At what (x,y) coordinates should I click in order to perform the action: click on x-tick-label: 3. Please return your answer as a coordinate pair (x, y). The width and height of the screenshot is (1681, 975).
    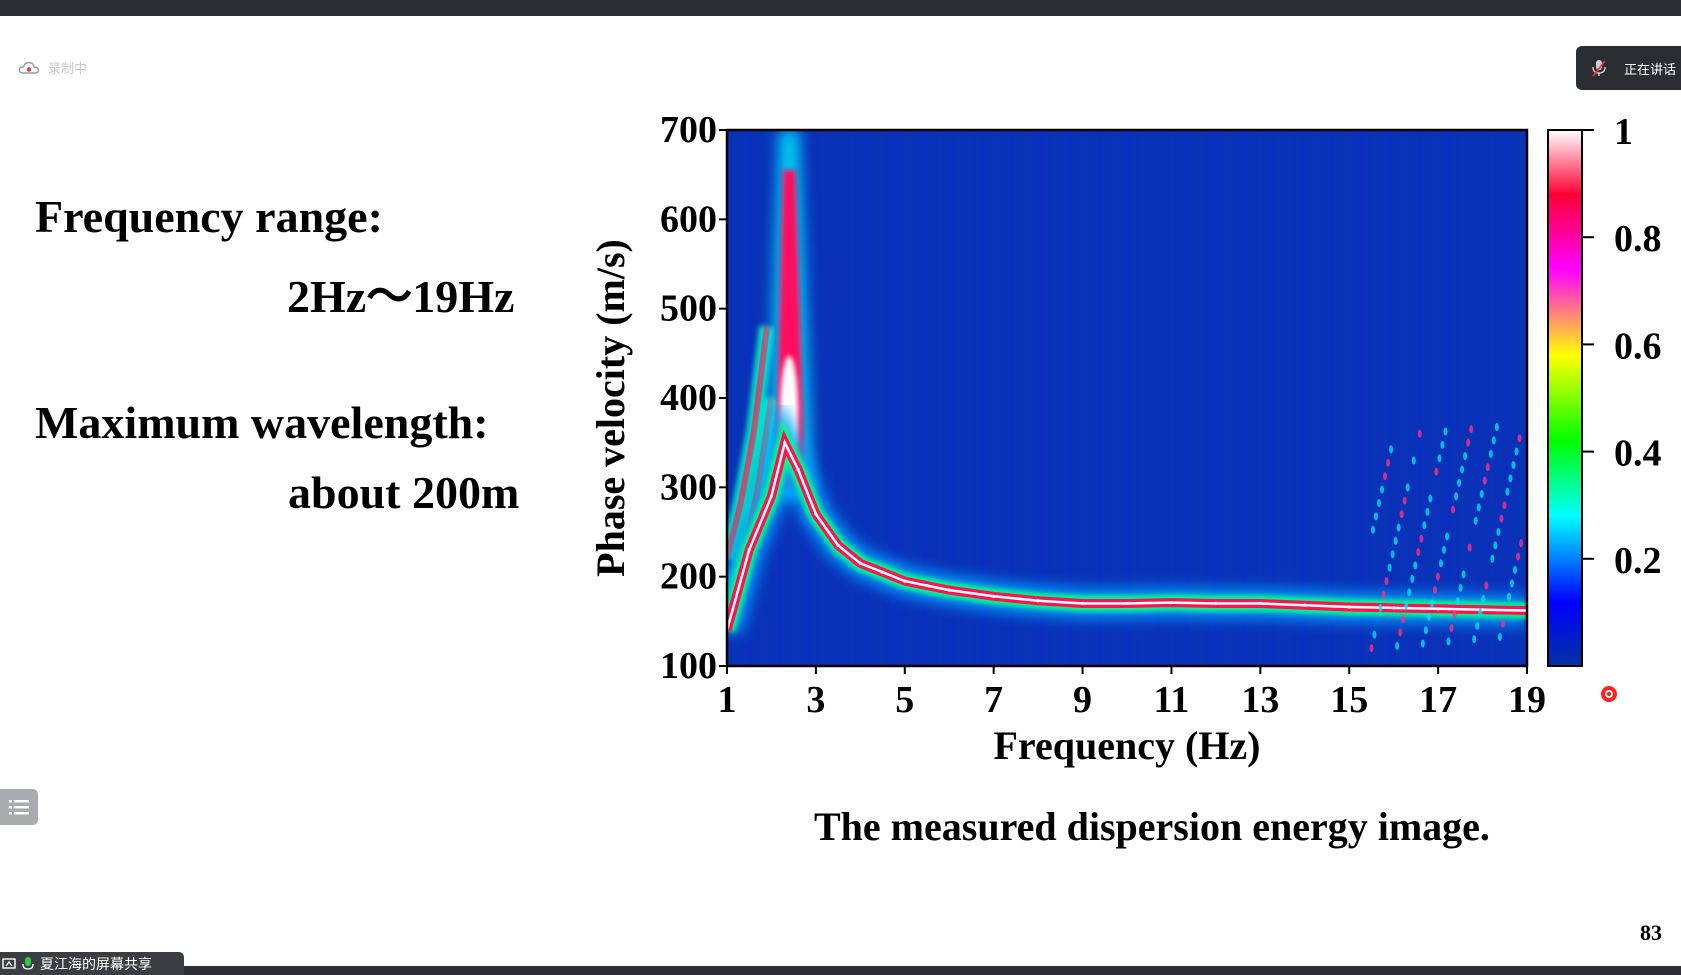
    Looking at the image, I should click on (815, 700).